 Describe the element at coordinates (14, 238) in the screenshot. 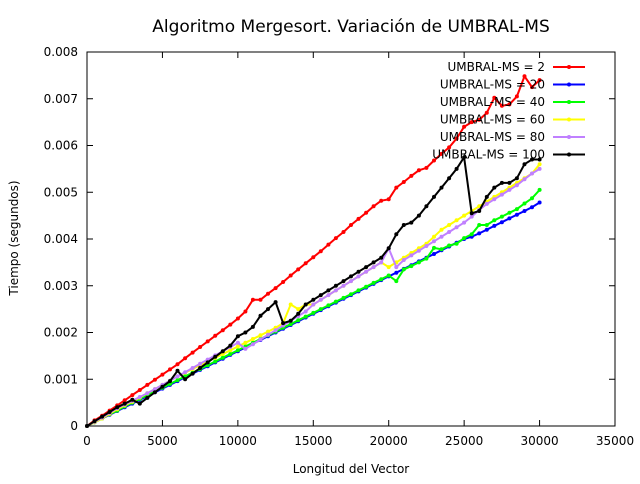

I see `y-axis-label: Tiempo (segundos)` at that location.